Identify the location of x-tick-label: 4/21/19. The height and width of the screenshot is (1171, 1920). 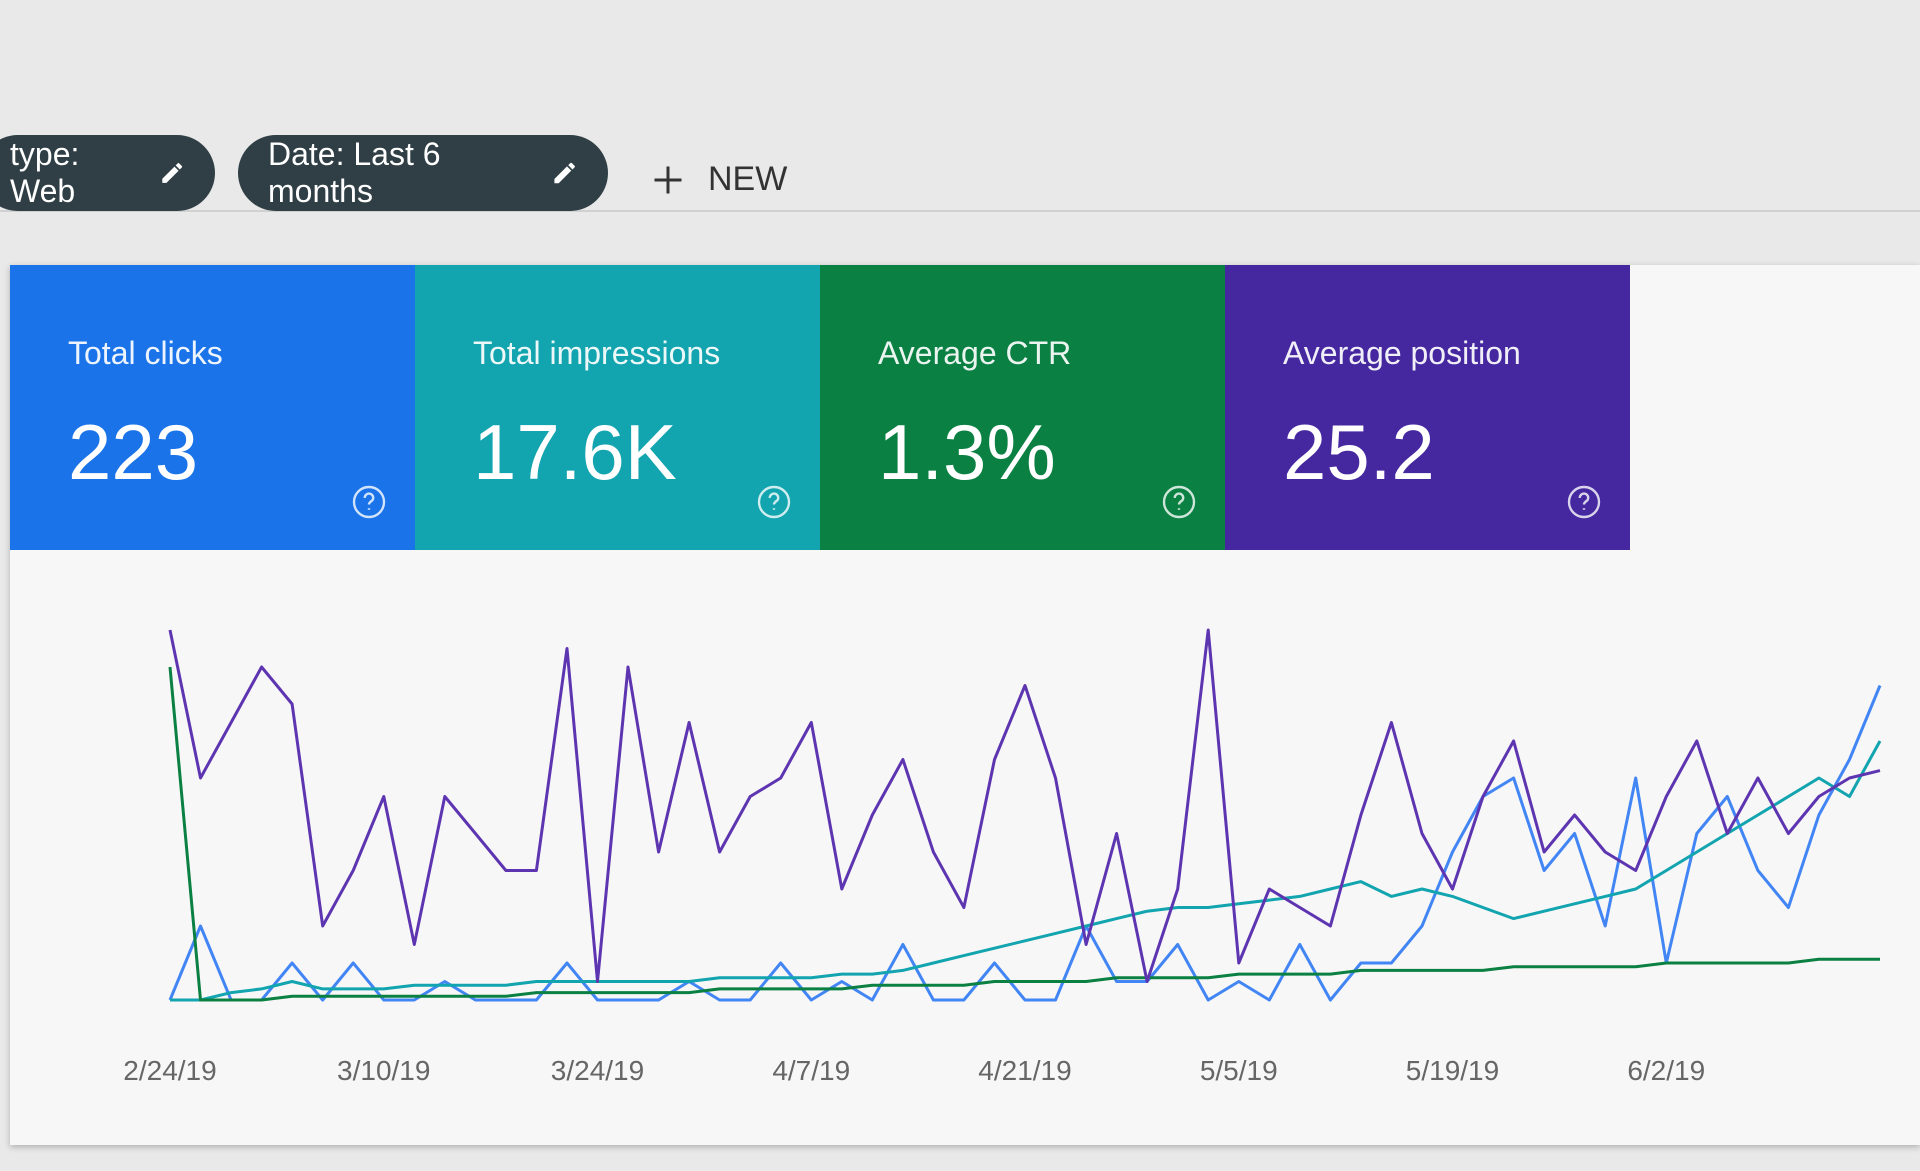
(1024, 1070).